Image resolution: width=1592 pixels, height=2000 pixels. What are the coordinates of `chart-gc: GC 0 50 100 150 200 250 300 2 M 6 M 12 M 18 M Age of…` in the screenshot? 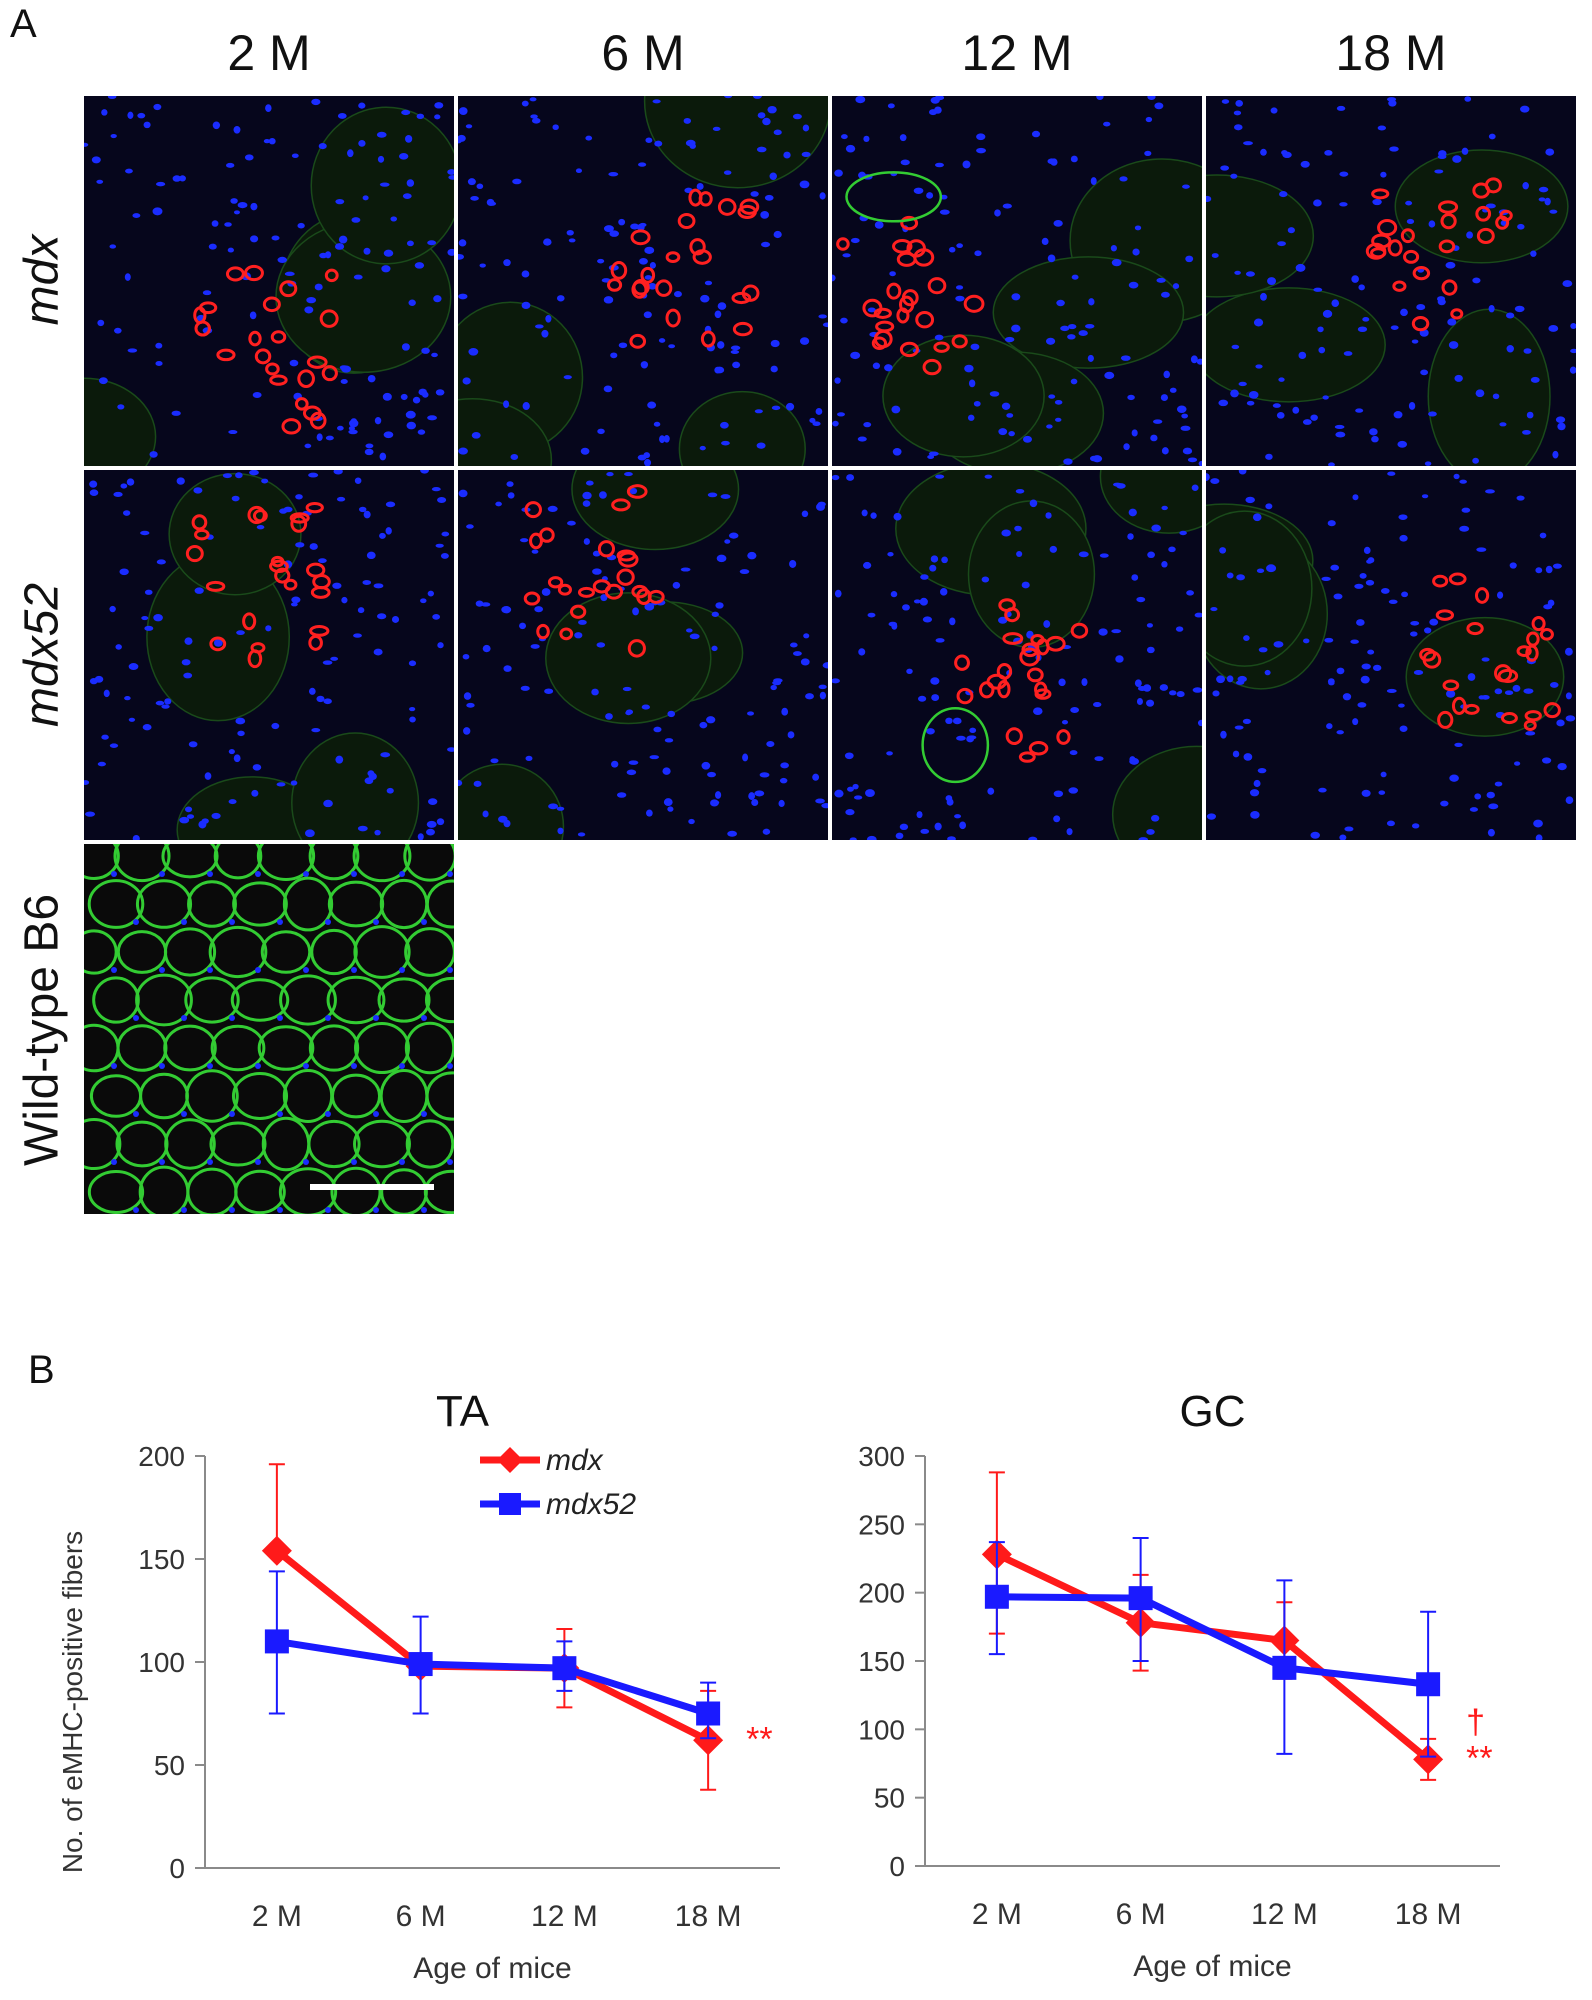 It's located at (1180, 1687).